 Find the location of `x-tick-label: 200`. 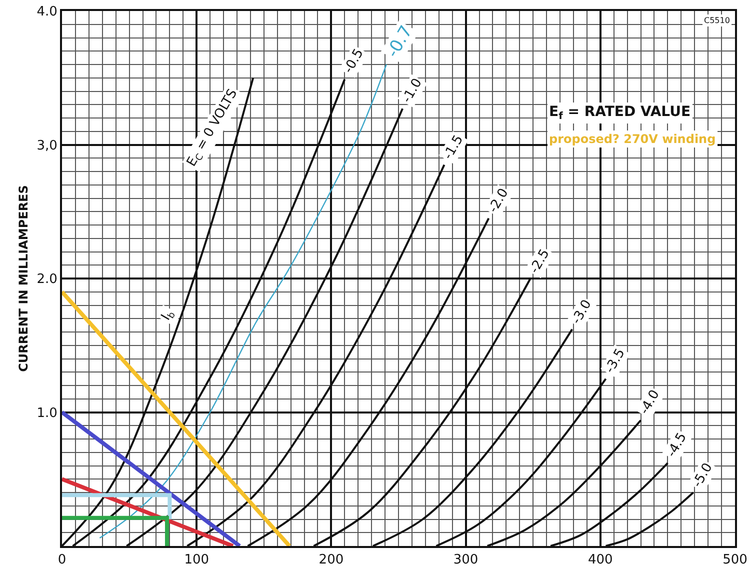

x-tick-label: 200 is located at coordinates (331, 560).